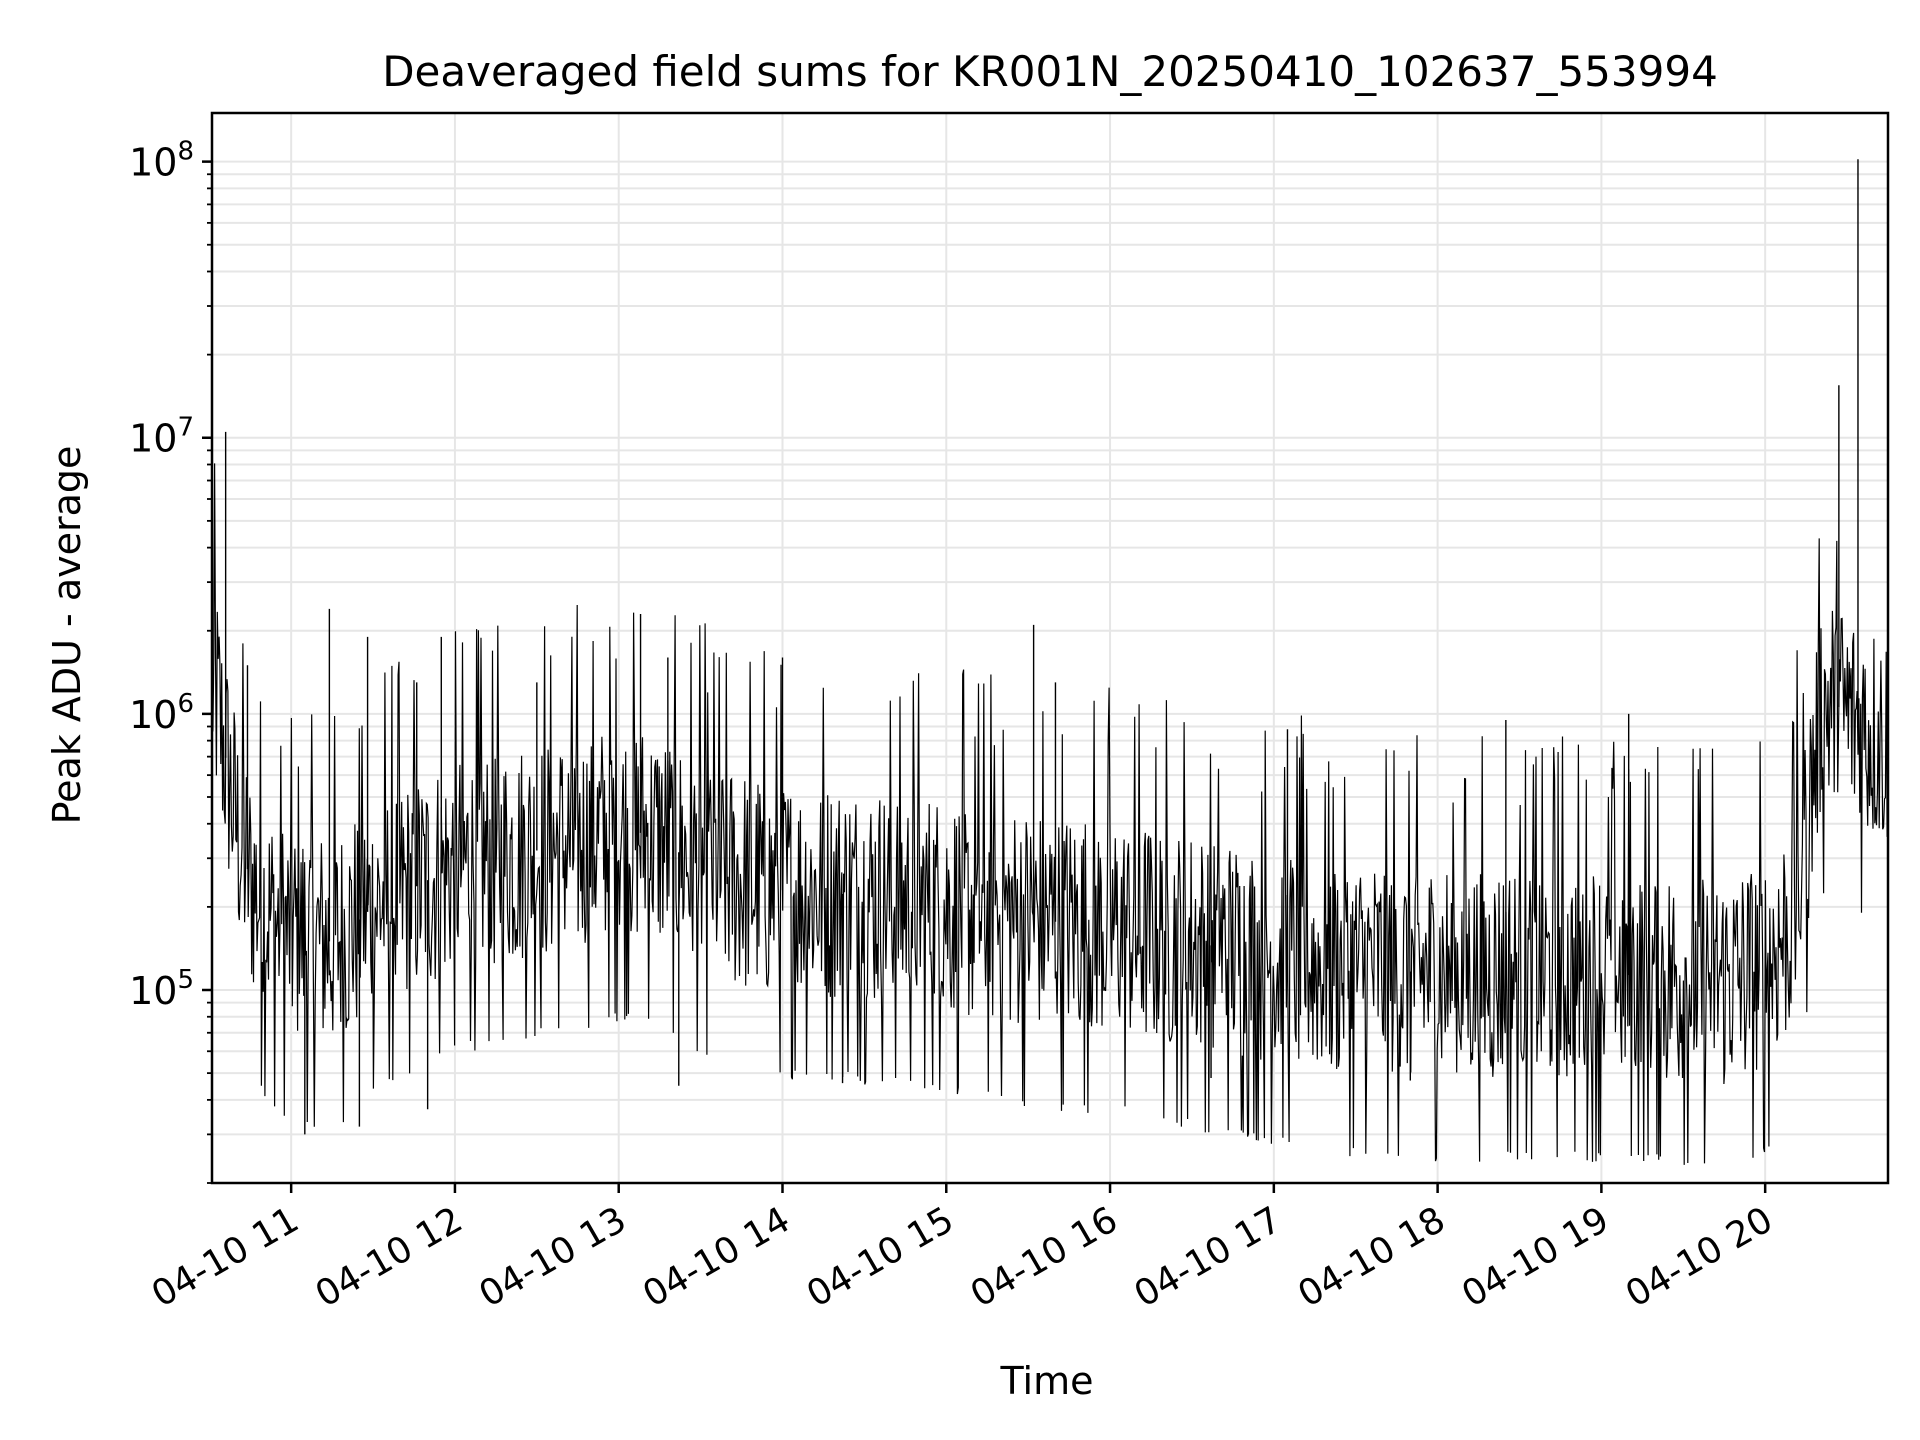  What do you see at coordinates (1047, 1381) in the screenshot?
I see `x-axis-label: Time` at bounding box center [1047, 1381].